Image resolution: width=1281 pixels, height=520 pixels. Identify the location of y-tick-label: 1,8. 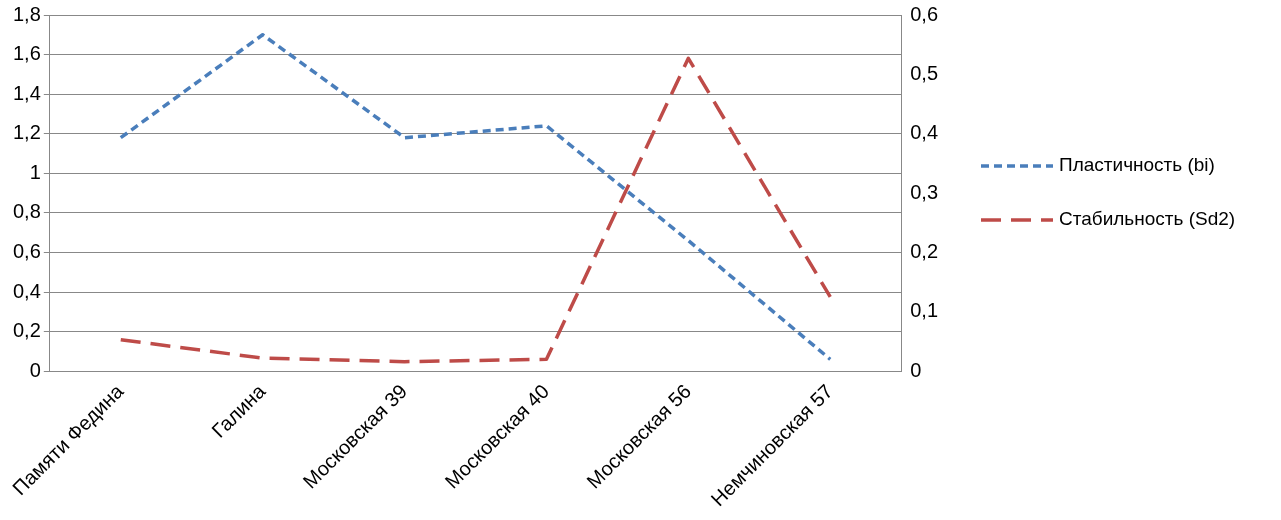
(26, 13).